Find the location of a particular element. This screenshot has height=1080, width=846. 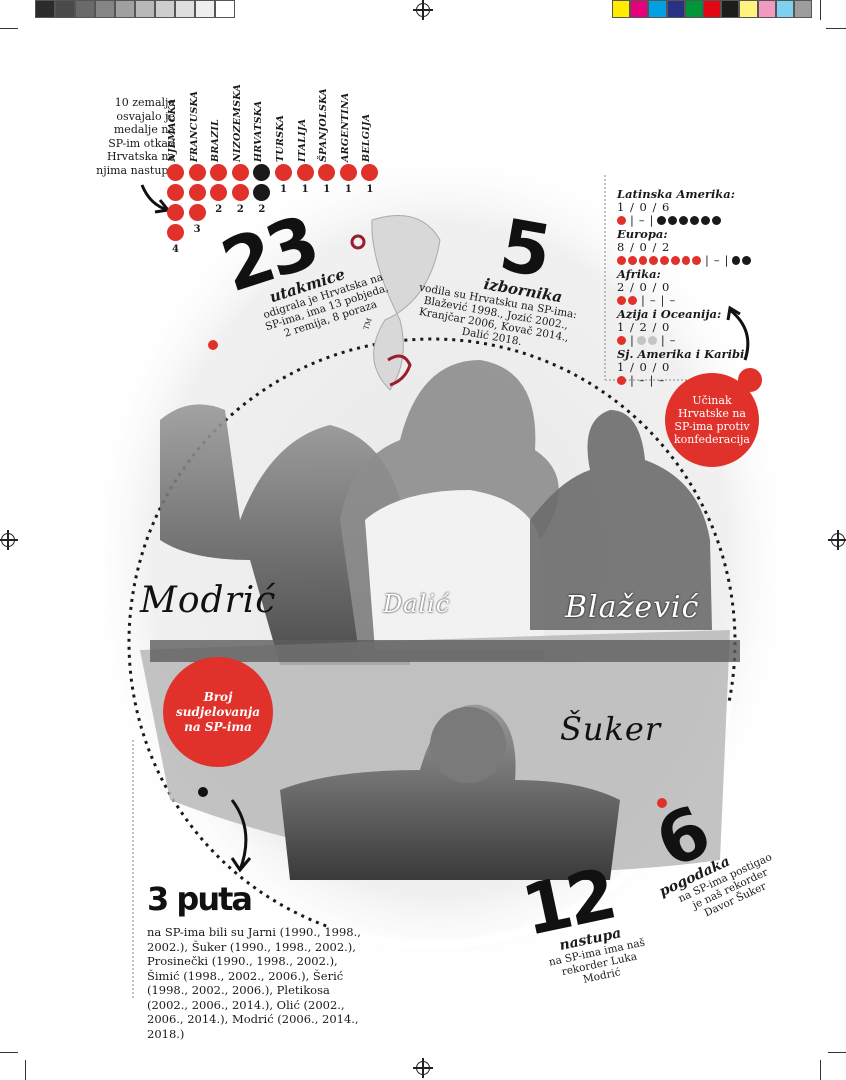

caption-text: Broj sudjelovanja na SP-ima is located at coordinates (218, 711).